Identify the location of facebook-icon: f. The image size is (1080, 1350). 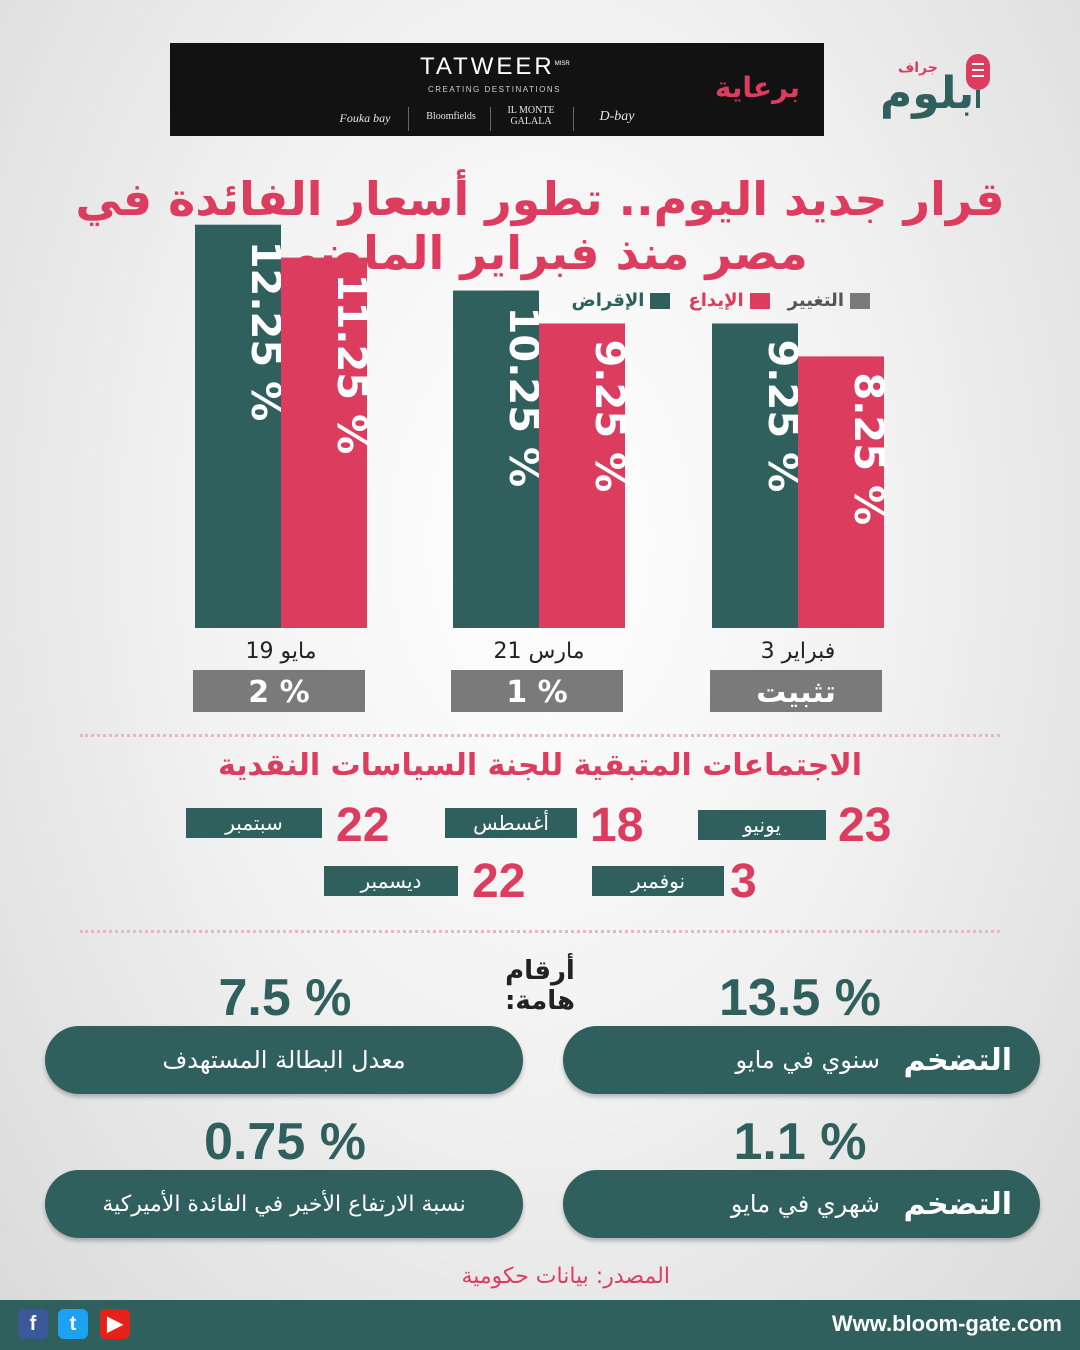
(33, 1324).